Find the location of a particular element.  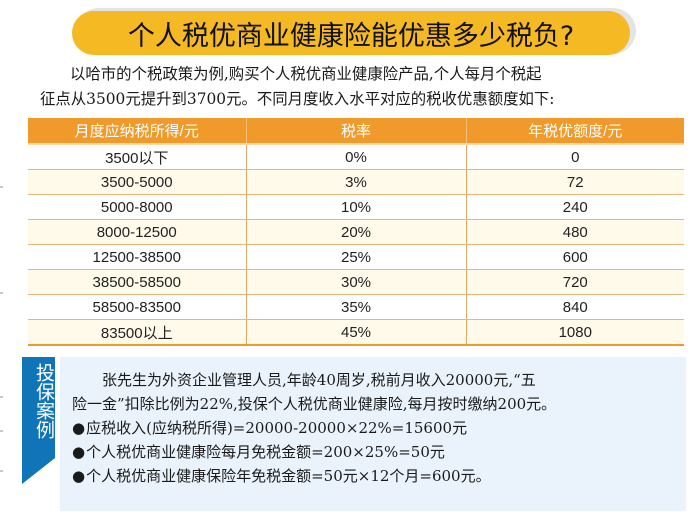

table-row: 8000-12500 20% 480 is located at coordinates (356, 232).